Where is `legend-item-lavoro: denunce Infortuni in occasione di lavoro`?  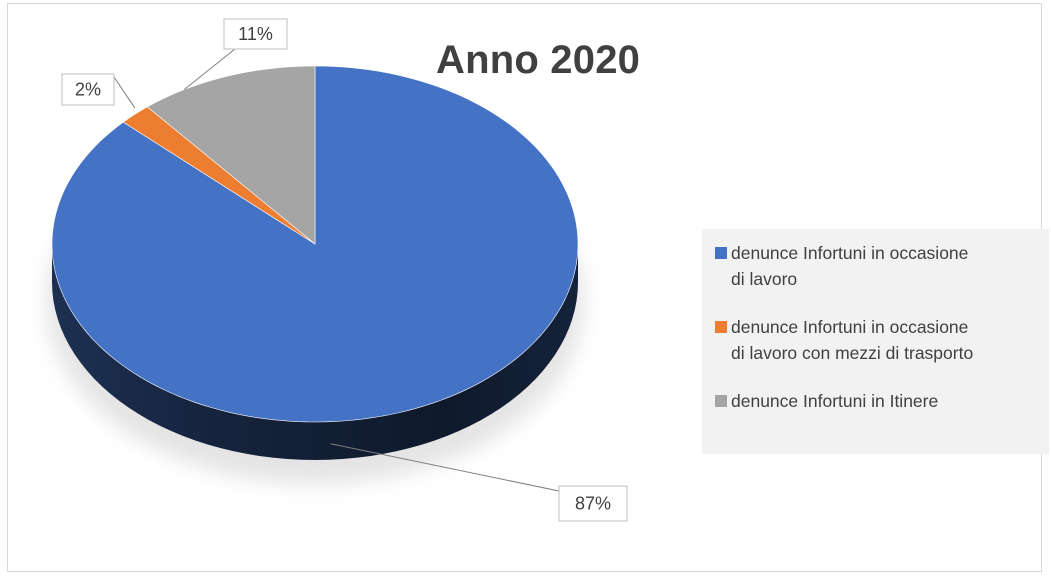 legend-item-lavoro: denunce Infortuni in occasione di lavoro is located at coordinates (841, 266).